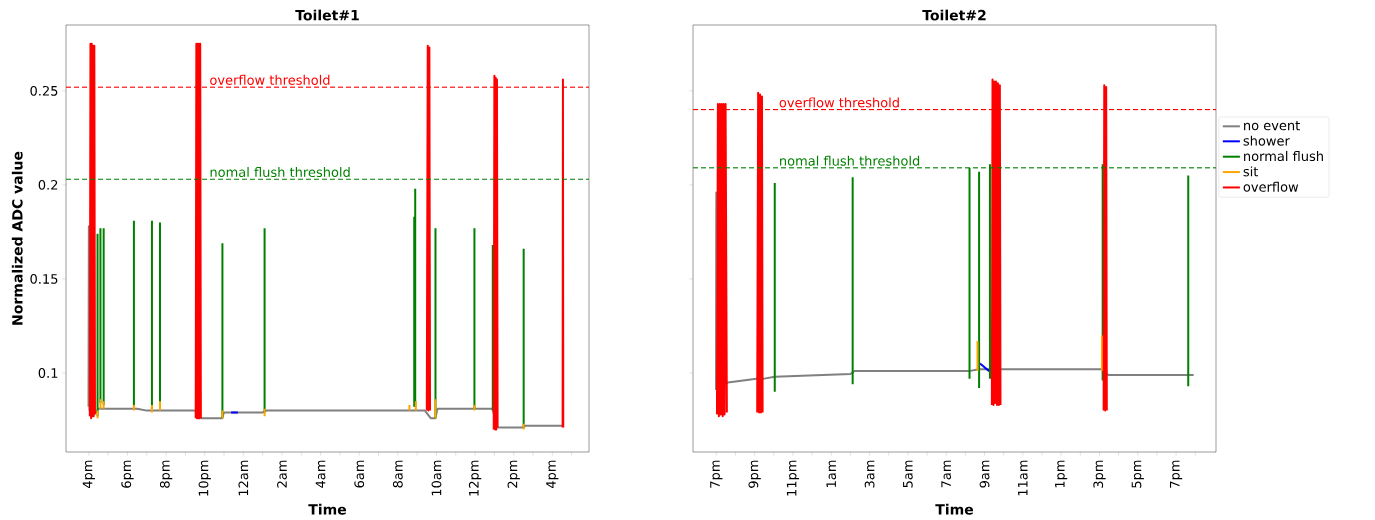 This screenshot has width=1375, height=520. Describe the element at coordinates (1271, 186) in the screenshot. I see `legend-label: overflow` at that location.